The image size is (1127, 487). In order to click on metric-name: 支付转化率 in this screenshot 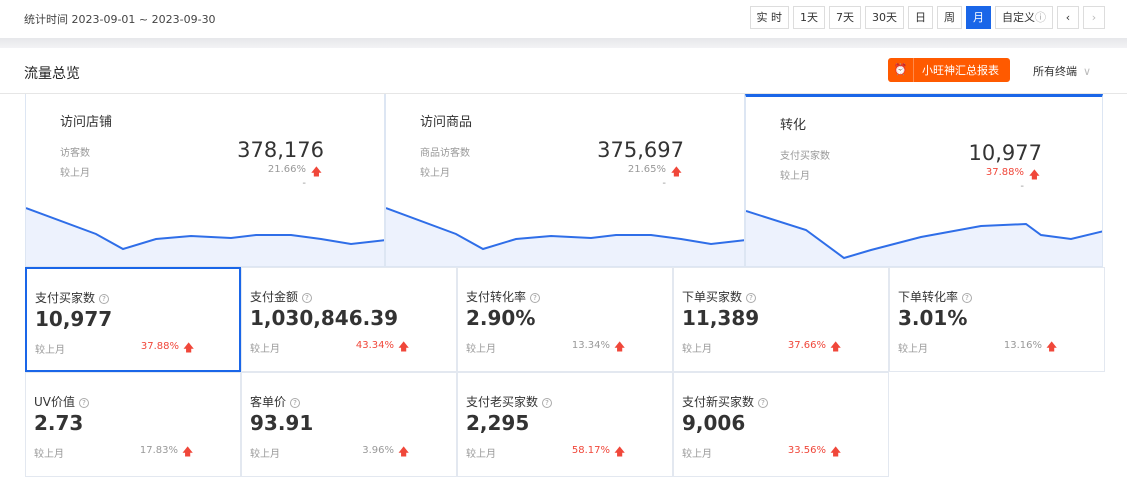, I will do `click(496, 297)`.